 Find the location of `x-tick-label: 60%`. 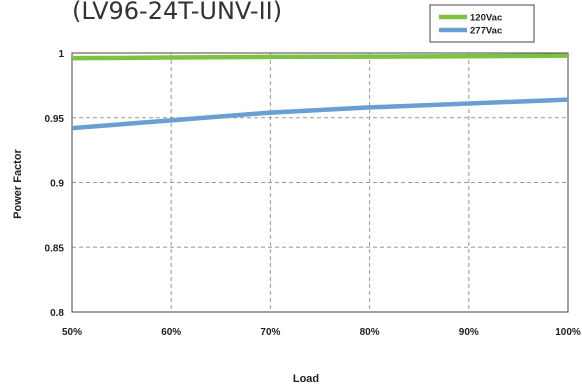

x-tick-label: 60% is located at coordinates (171, 332).